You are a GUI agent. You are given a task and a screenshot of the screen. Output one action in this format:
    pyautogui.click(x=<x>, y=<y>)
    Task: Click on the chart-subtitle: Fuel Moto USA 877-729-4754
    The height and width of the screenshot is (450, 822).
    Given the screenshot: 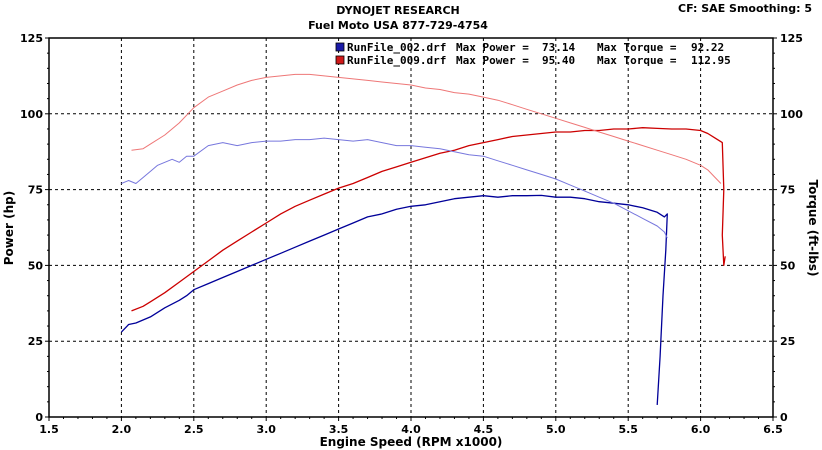 What is the action you would take?
    pyautogui.click(x=398, y=25)
    